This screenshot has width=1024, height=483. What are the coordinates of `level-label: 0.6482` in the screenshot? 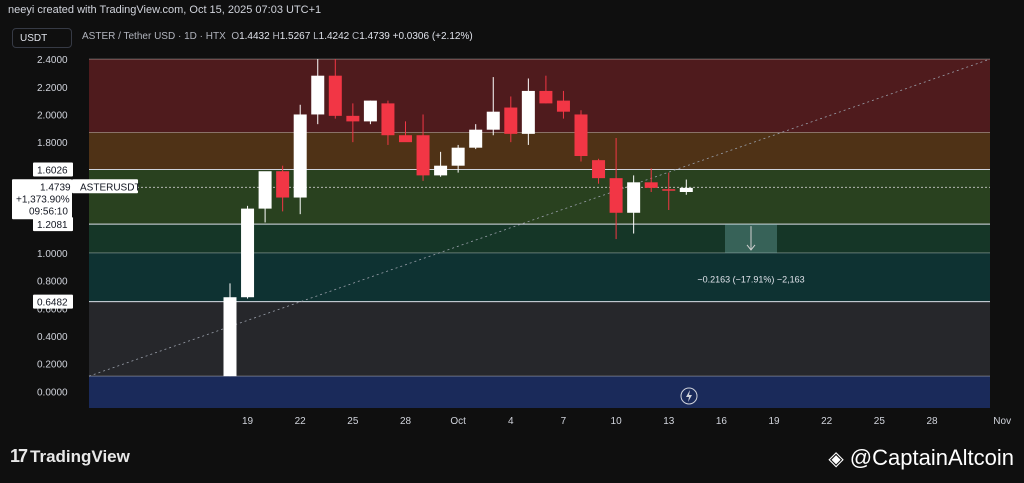 It's located at (52, 303).